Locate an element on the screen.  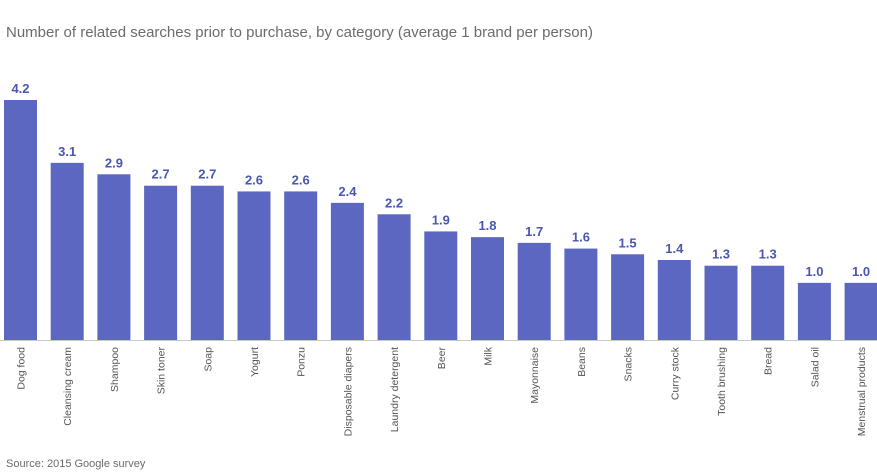
category-label: Snacks is located at coordinates (629, 364).